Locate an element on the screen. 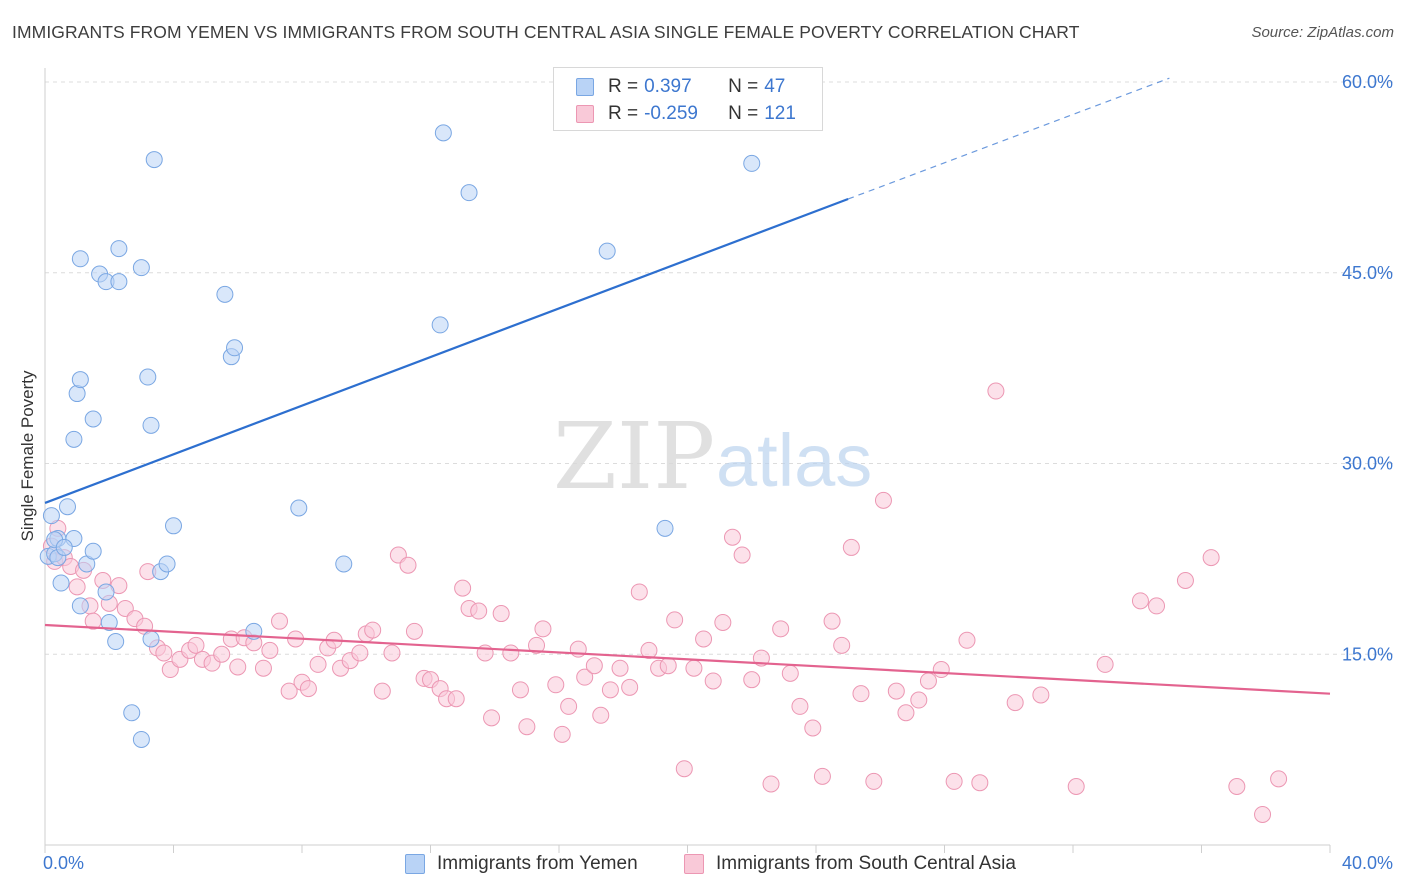 The height and width of the screenshot is (892, 1406). legend-r-label: R = is located at coordinates (623, 86).